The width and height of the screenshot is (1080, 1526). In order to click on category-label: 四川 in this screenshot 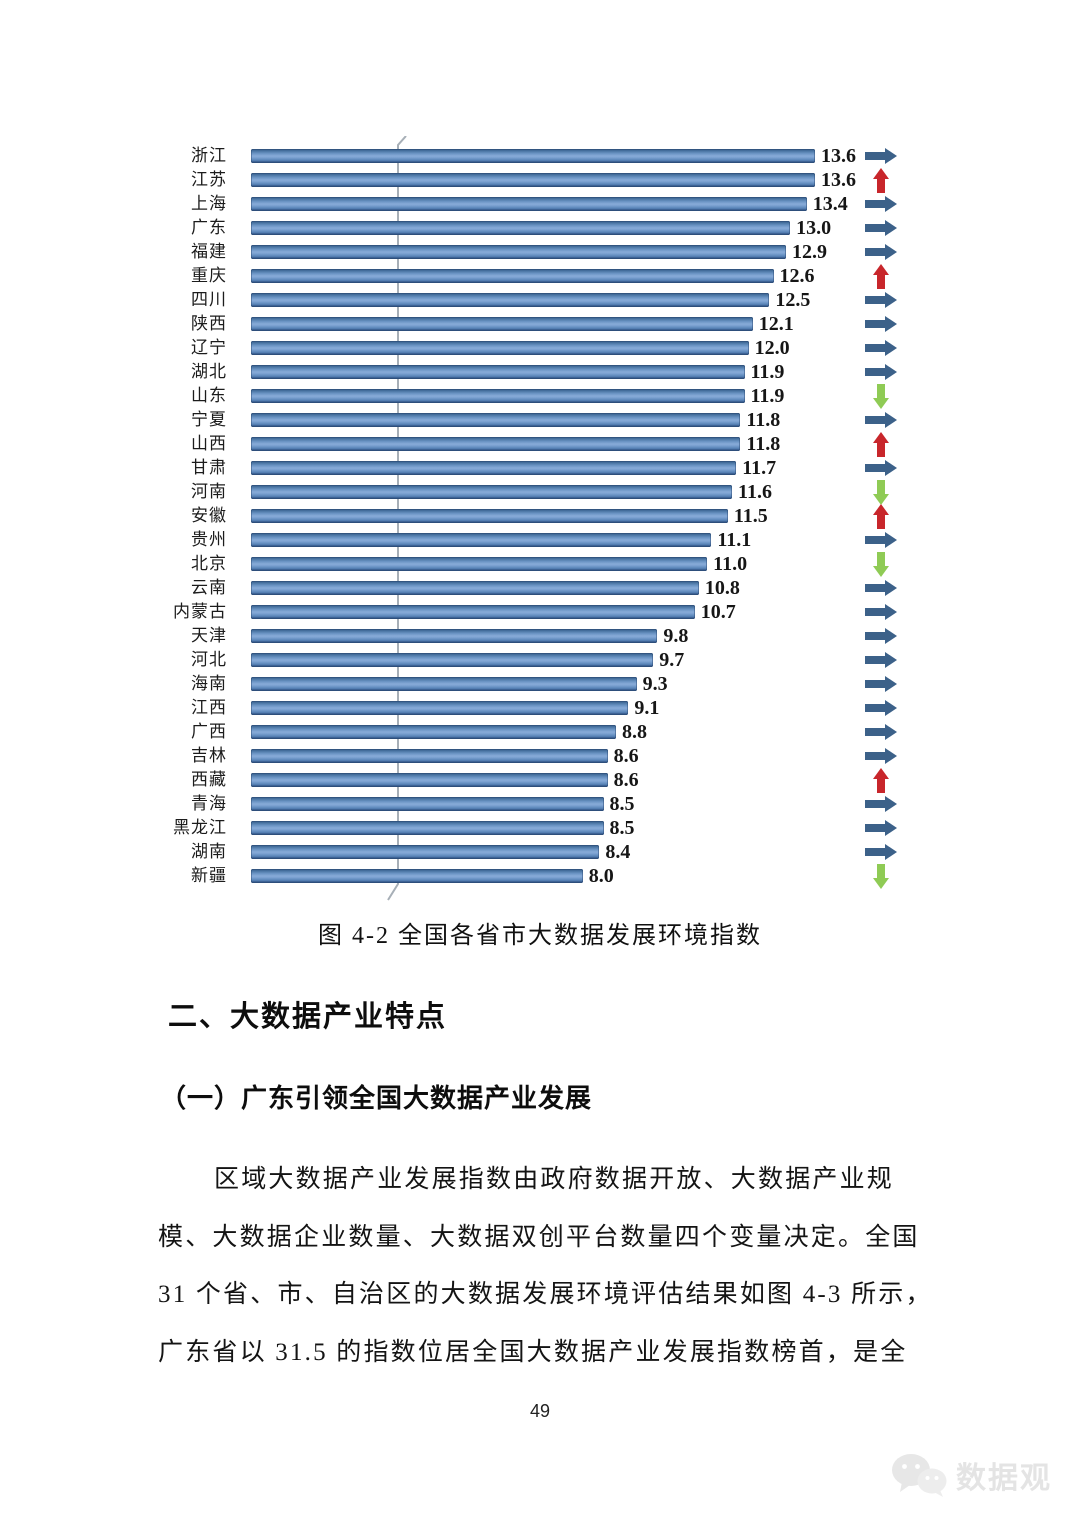, I will do `click(209, 299)`.